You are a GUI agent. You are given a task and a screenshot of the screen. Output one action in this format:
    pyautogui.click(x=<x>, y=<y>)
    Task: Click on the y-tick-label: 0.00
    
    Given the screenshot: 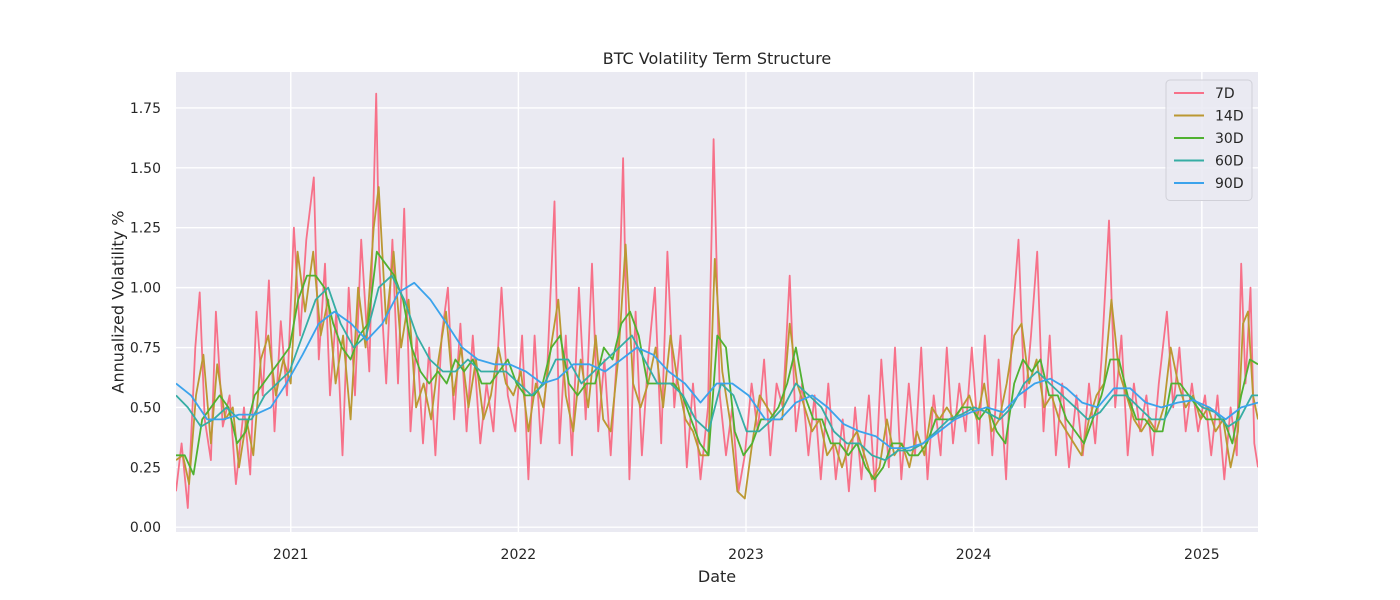 What is the action you would take?
    pyautogui.click(x=145, y=528)
    